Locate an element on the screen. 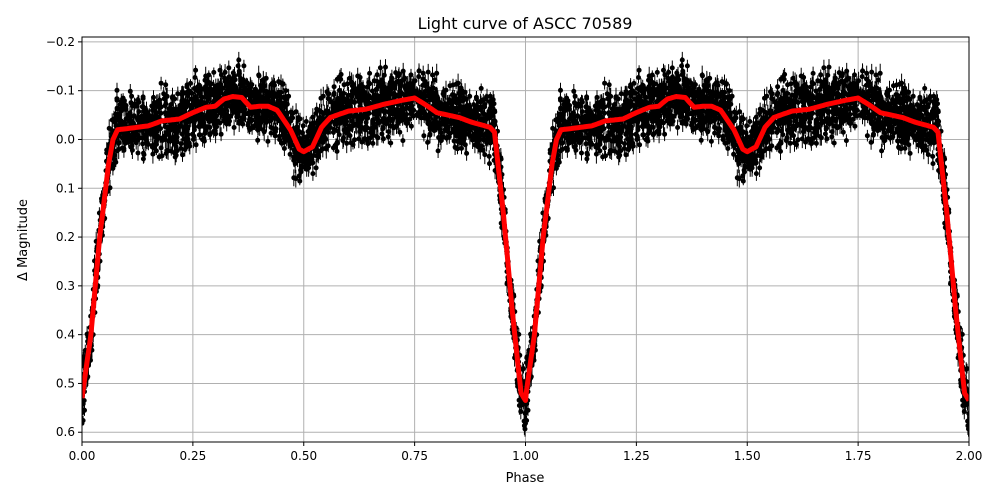 This screenshot has height=500, width=1000. y-tick-label: 0.5 is located at coordinates (65, 383).